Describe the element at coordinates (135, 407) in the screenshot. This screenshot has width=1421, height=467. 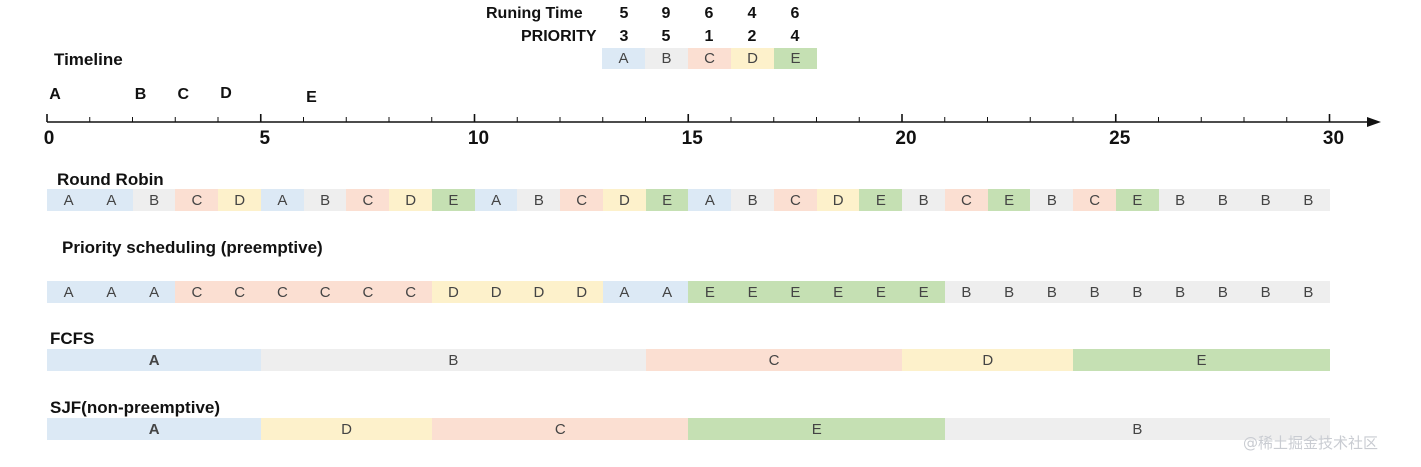
I see `sjf-title: SJF(non-preemptive)` at that location.